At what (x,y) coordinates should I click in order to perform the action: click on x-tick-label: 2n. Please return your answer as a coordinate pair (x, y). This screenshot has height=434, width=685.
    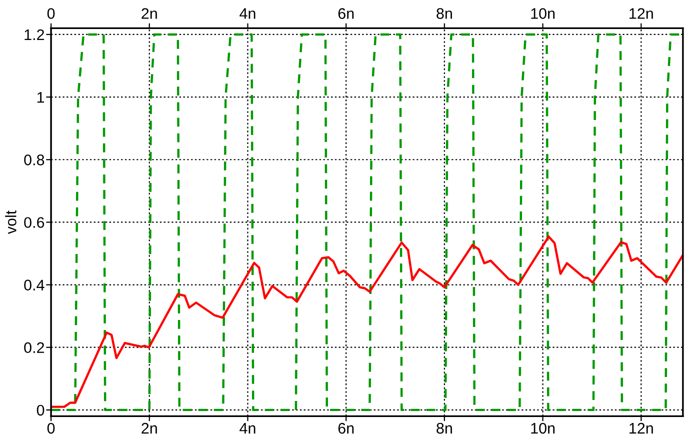
    Looking at the image, I should click on (149, 428).